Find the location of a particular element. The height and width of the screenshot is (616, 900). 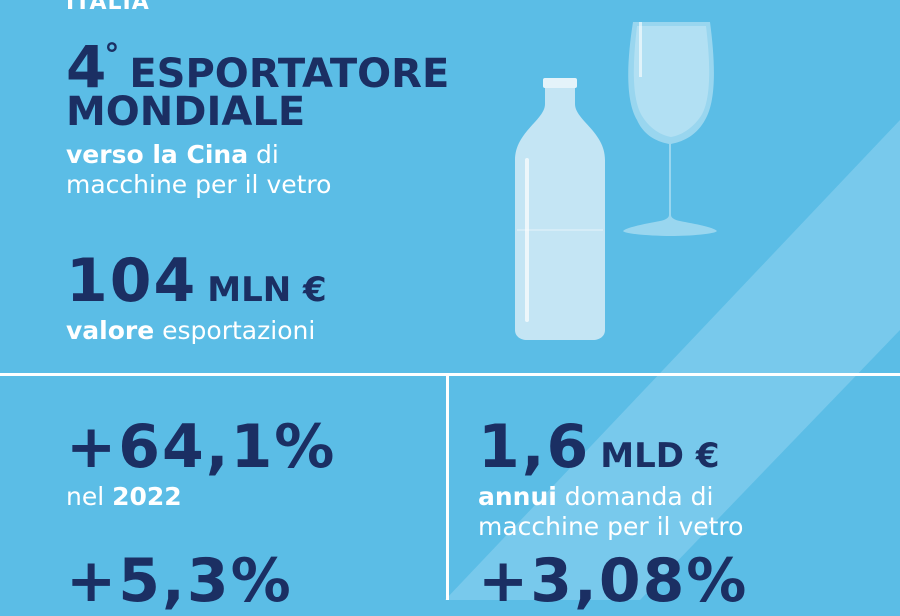

rank-title-line2: MONDIALE is located at coordinates (186, 112).